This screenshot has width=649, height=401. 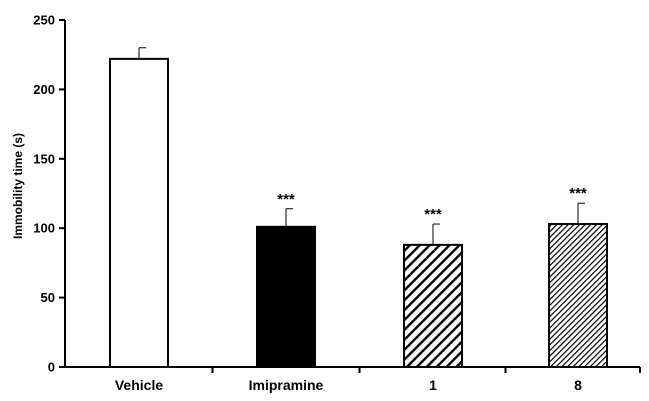 I want to click on bar-imipramine, so click(x=286, y=296).